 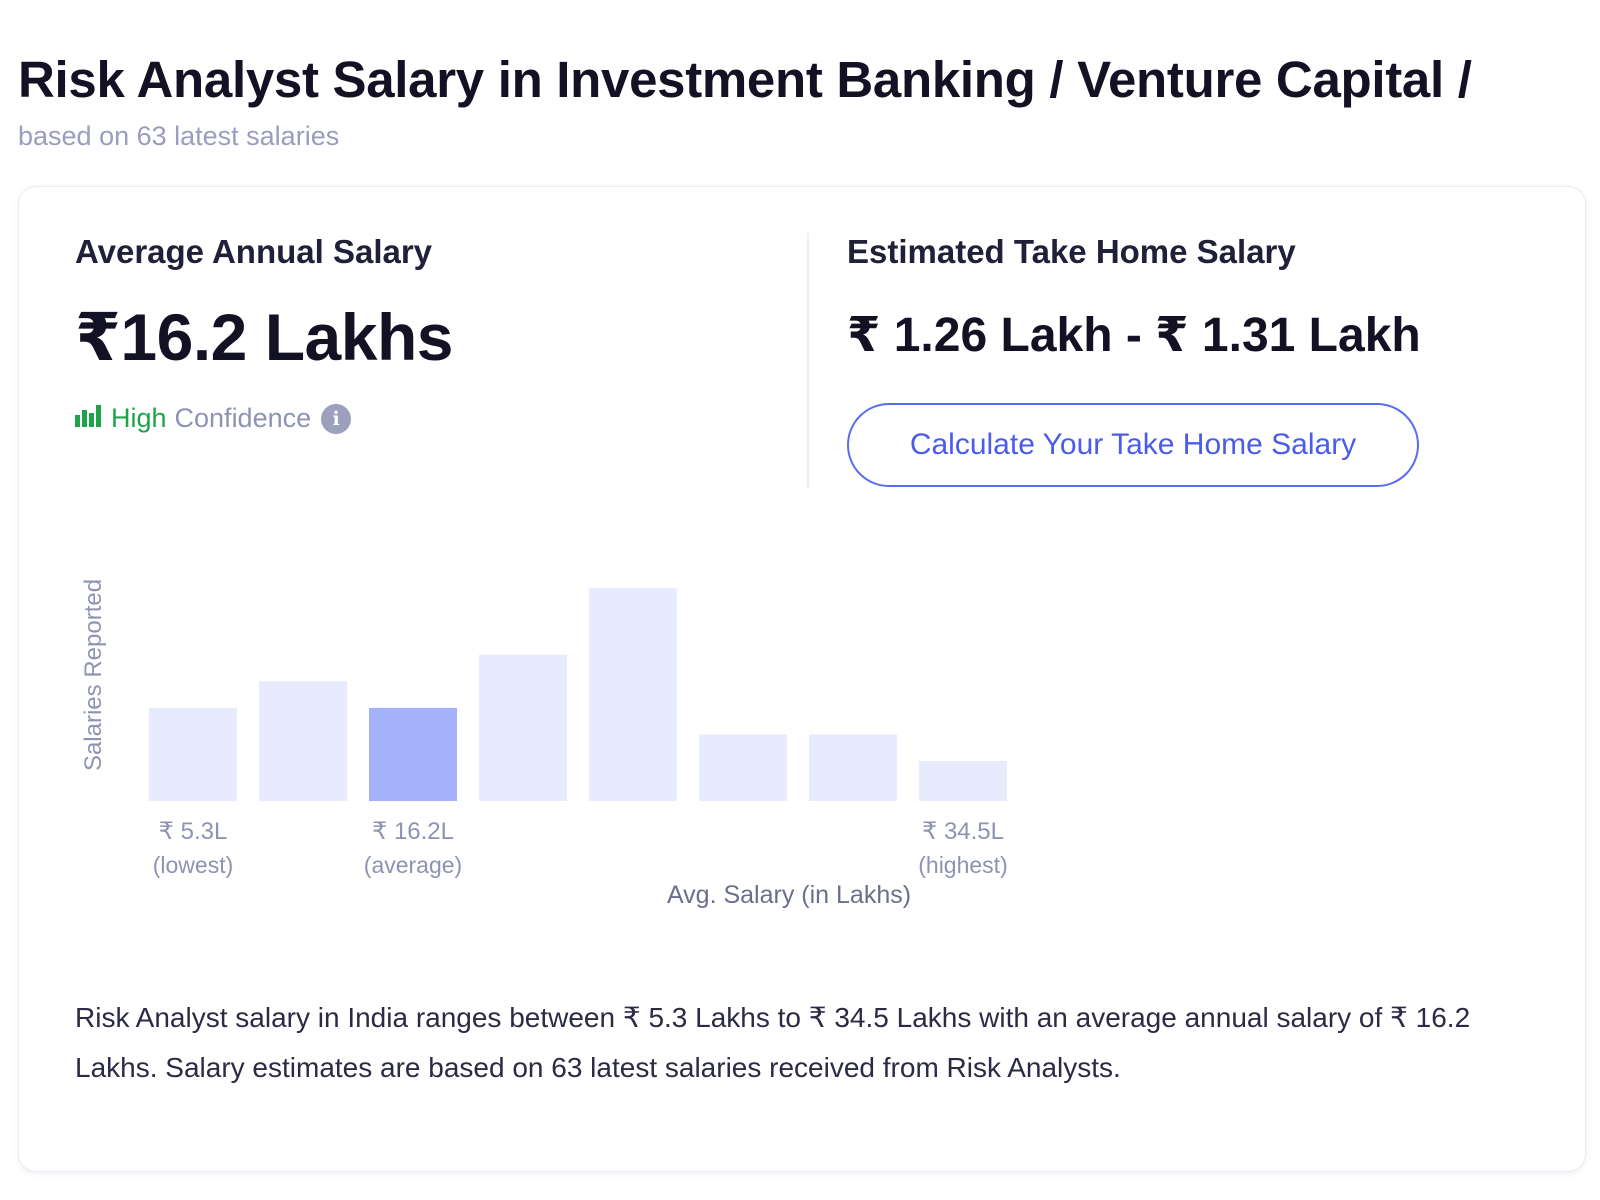 What do you see at coordinates (1133, 445) in the screenshot?
I see `calculate-takehome-button: Calculate Your Take Home Salary` at bounding box center [1133, 445].